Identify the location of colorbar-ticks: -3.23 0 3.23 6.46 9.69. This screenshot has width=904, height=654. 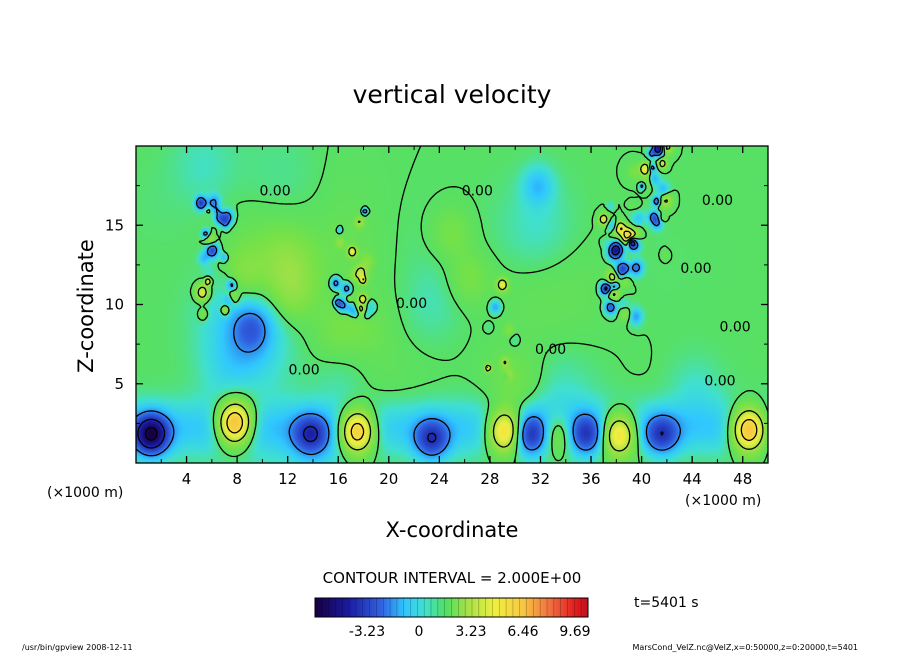
(470, 632).